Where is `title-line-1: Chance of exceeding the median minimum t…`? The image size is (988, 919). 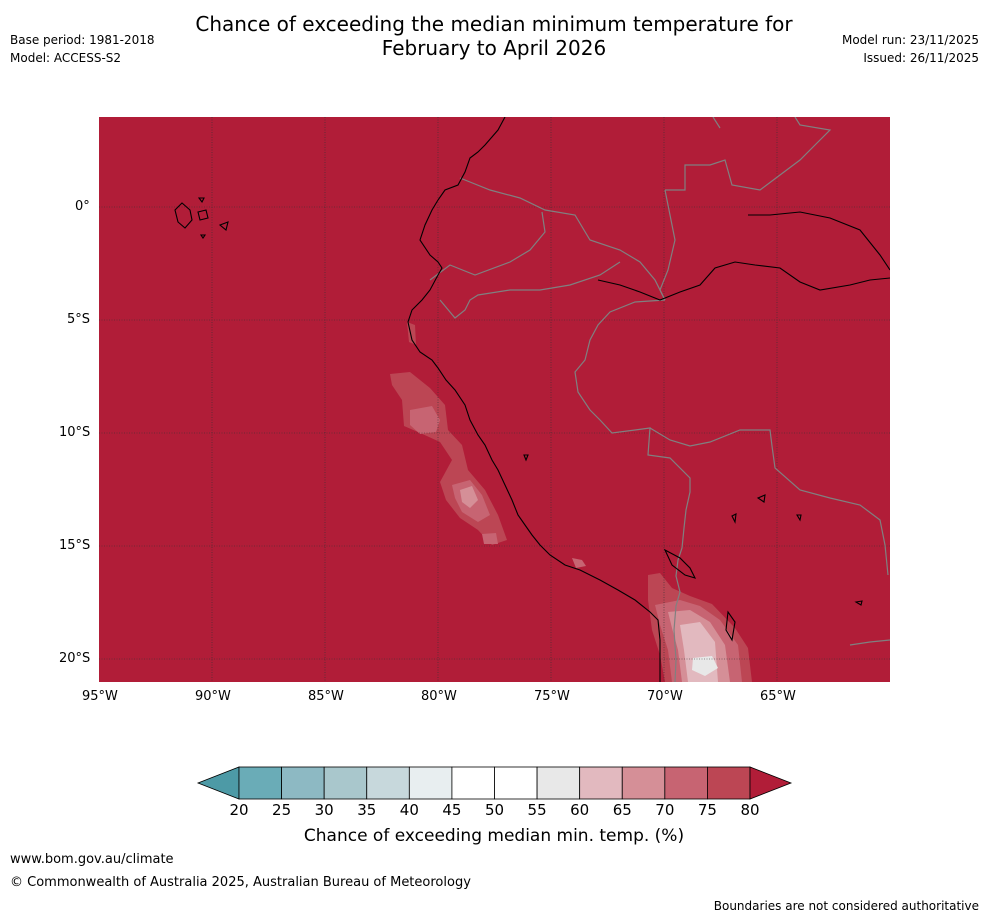
title-line-1: Chance of exceeding the median minimum t… is located at coordinates (494, 24).